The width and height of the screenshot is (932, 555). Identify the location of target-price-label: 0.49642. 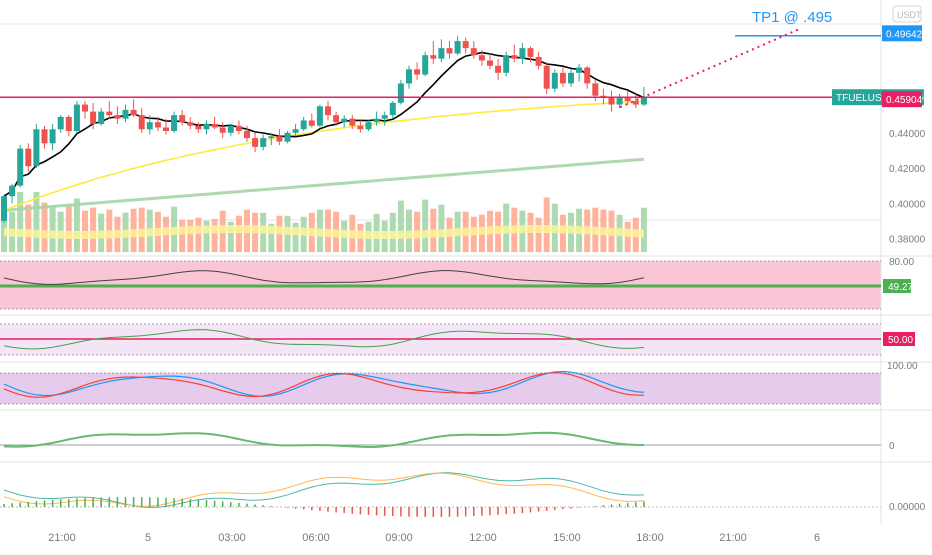
(904, 34).